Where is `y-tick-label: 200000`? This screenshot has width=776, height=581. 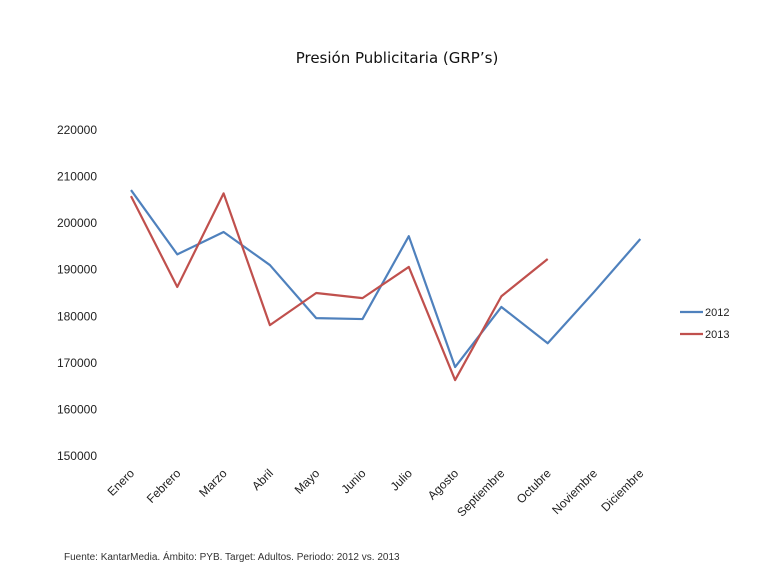
y-tick-label: 200000 is located at coordinates (77, 223).